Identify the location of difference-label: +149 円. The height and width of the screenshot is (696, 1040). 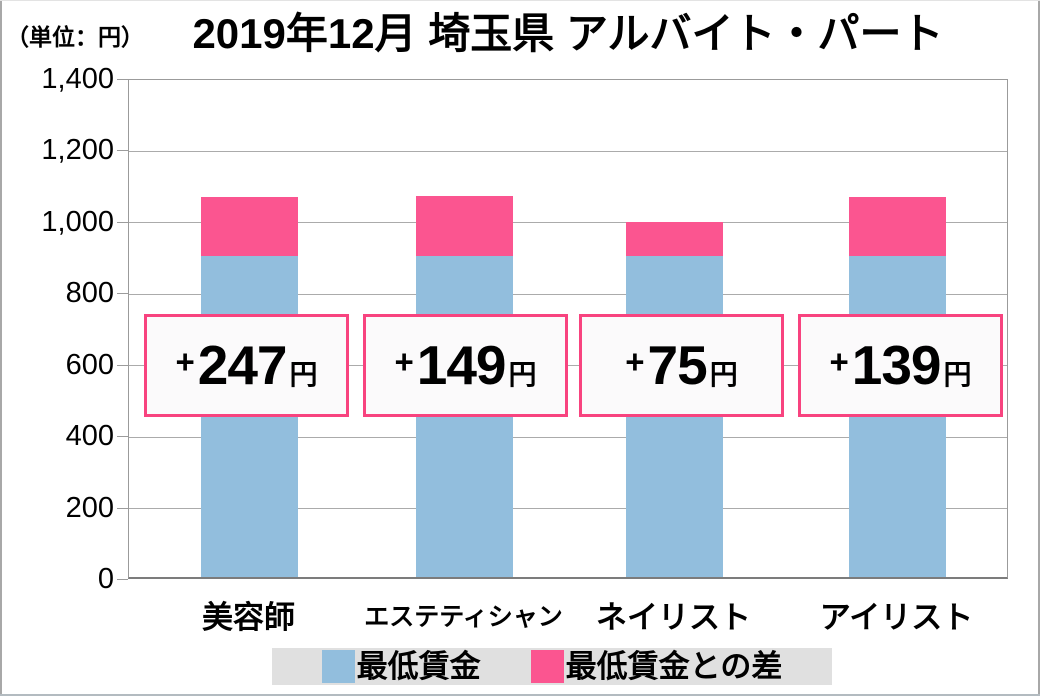
(465, 365).